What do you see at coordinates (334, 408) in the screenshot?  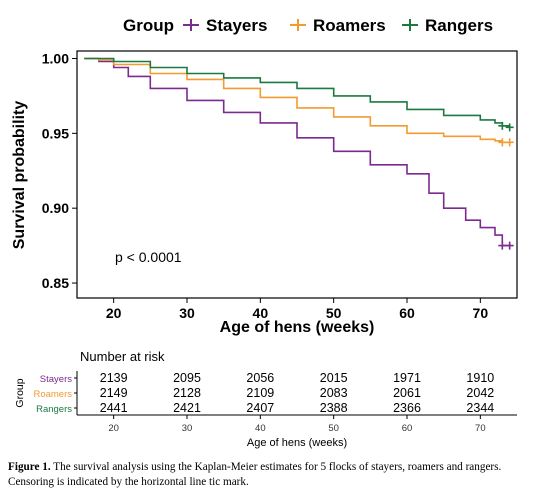 I see `risk-cell-rangers: 2388` at bounding box center [334, 408].